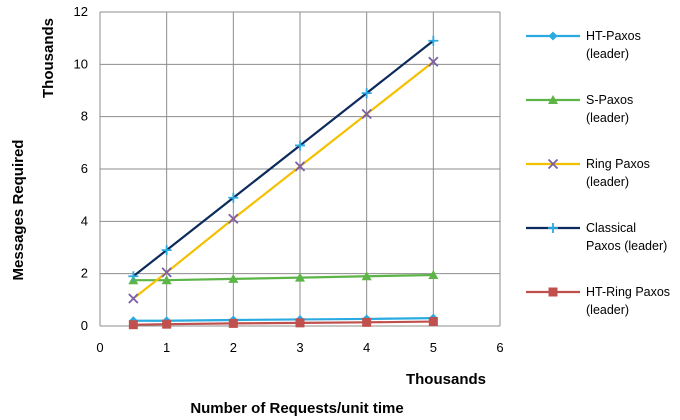 This screenshot has height=420, width=680. Describe the element at coordinates (84, 273) in the screenshot. I see `y-tick-label: 2` at that location.